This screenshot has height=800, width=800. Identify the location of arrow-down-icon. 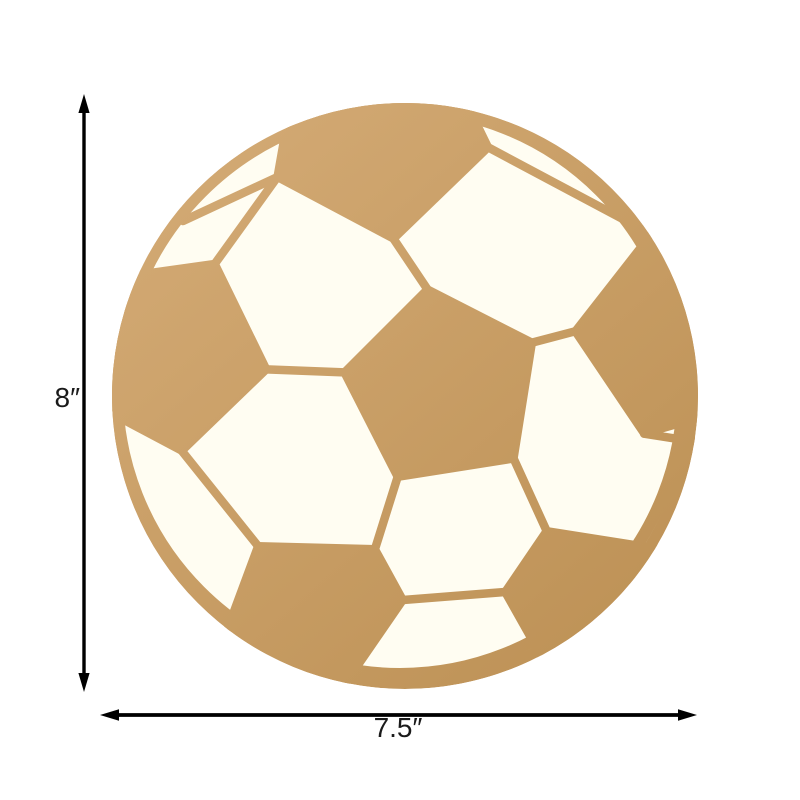
(84, 682).